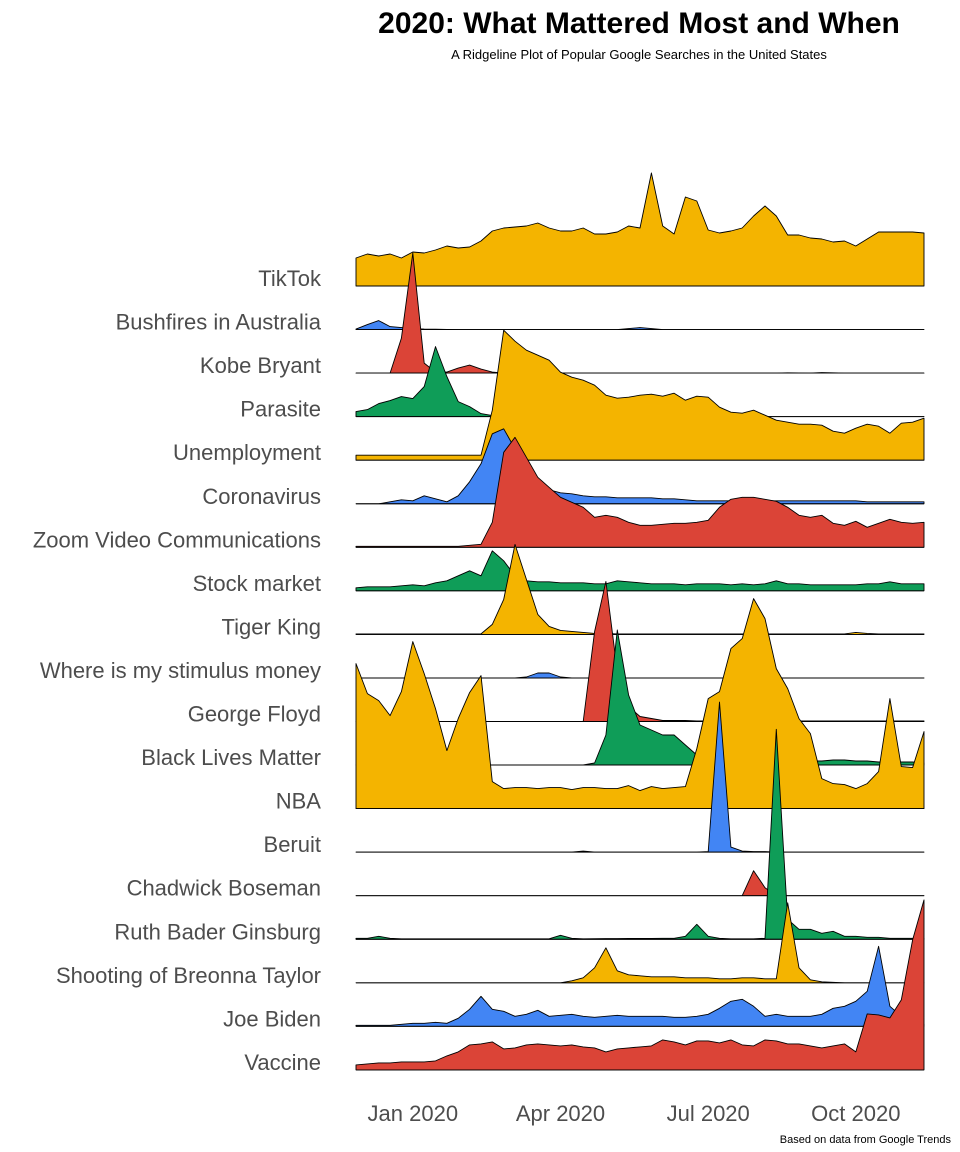  What do you see at coordinates (290, 278) in the screenshot?
I see `y-label-tiktok: TikTok` at bounding box center [290, 278].